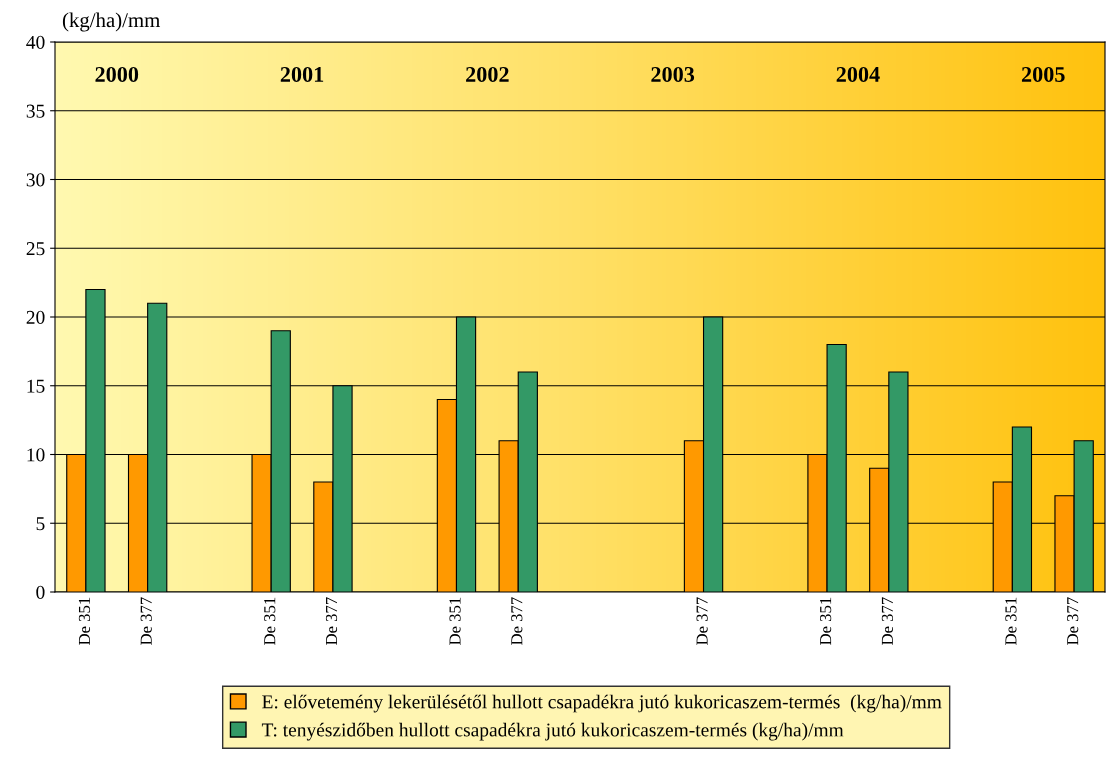  Describe the element at coordinates (35, 111) in the screenshot. I see `y-tick-label: 35` at that location.